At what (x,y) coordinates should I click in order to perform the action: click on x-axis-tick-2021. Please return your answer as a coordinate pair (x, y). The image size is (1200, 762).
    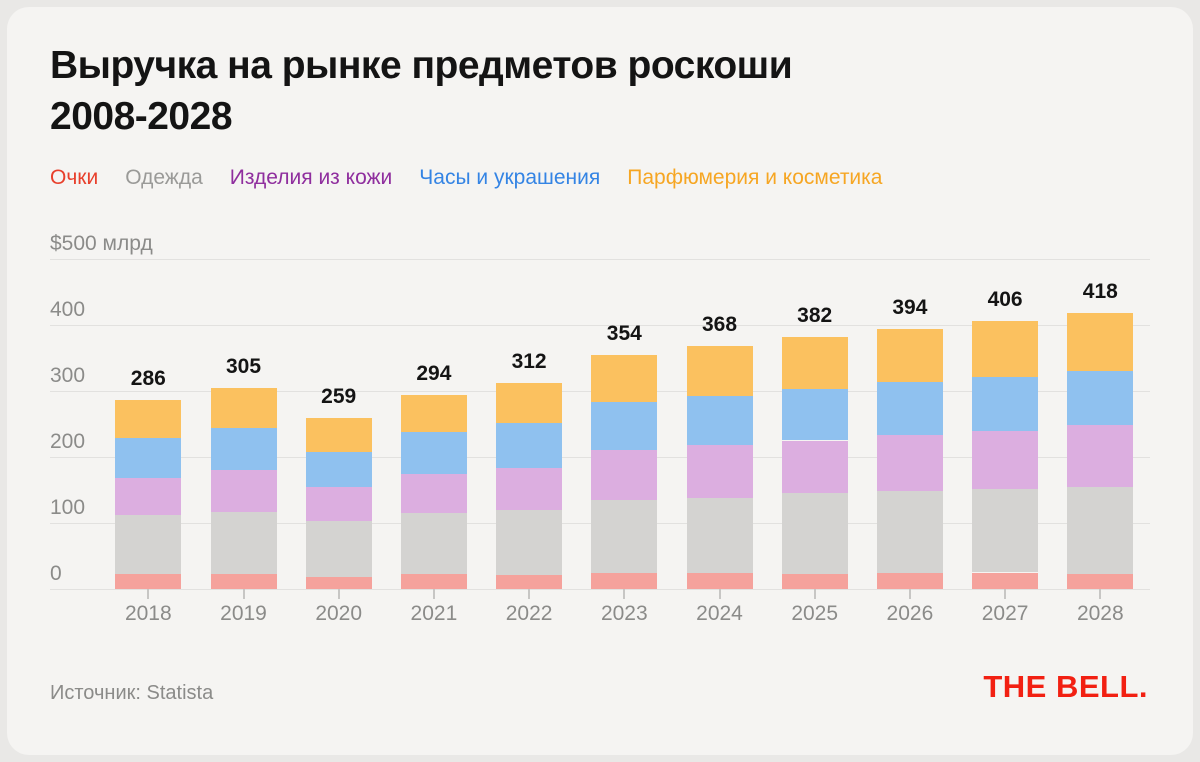
    Looking at the image, I should click on (433, 594).